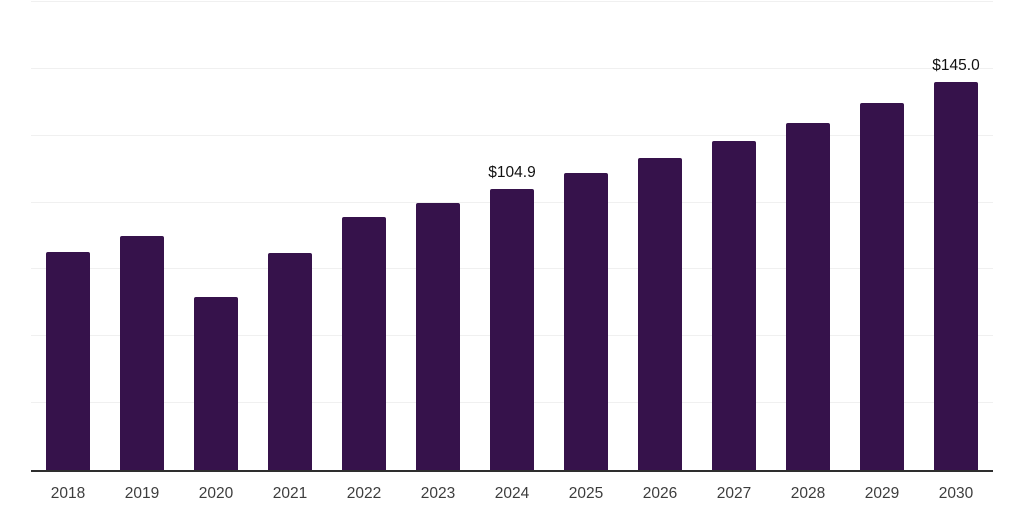  Describe the element at coordinates (68, 493) in the screenshot. I see `x-tick-label-2018: 2018` at that location.